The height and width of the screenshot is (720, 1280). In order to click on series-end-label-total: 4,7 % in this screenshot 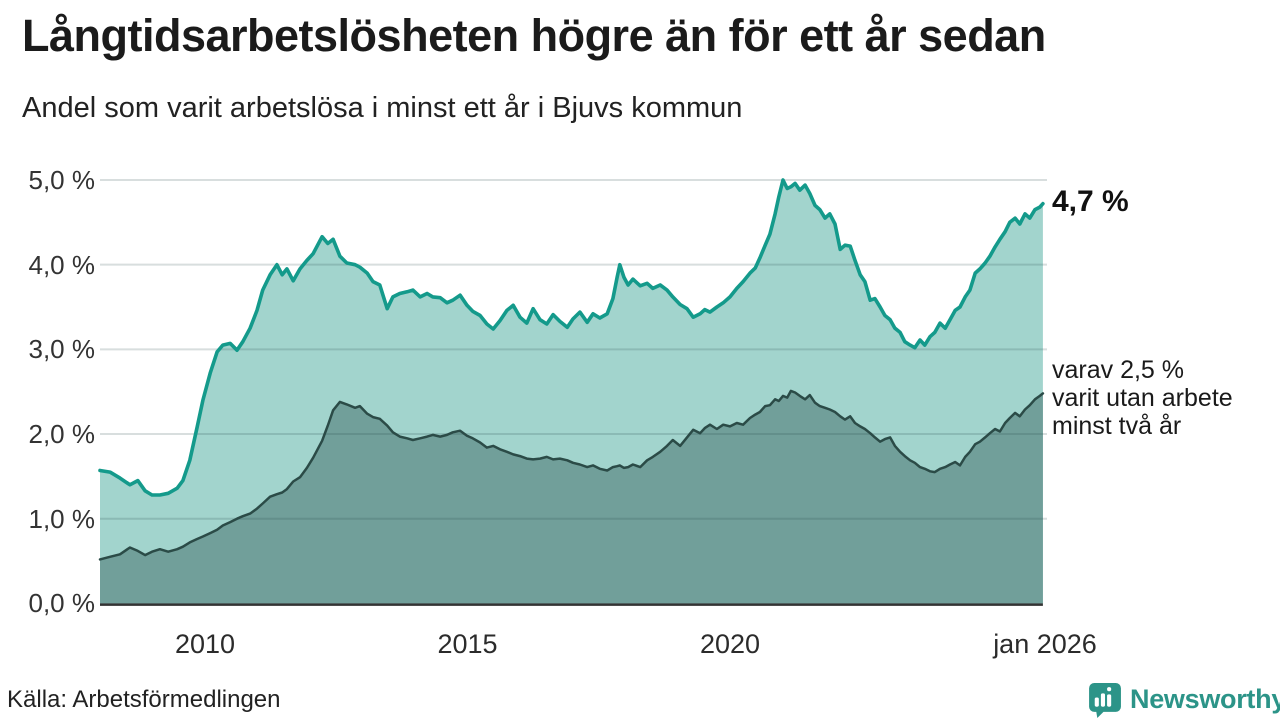, I will do `click(1090, 201)`.